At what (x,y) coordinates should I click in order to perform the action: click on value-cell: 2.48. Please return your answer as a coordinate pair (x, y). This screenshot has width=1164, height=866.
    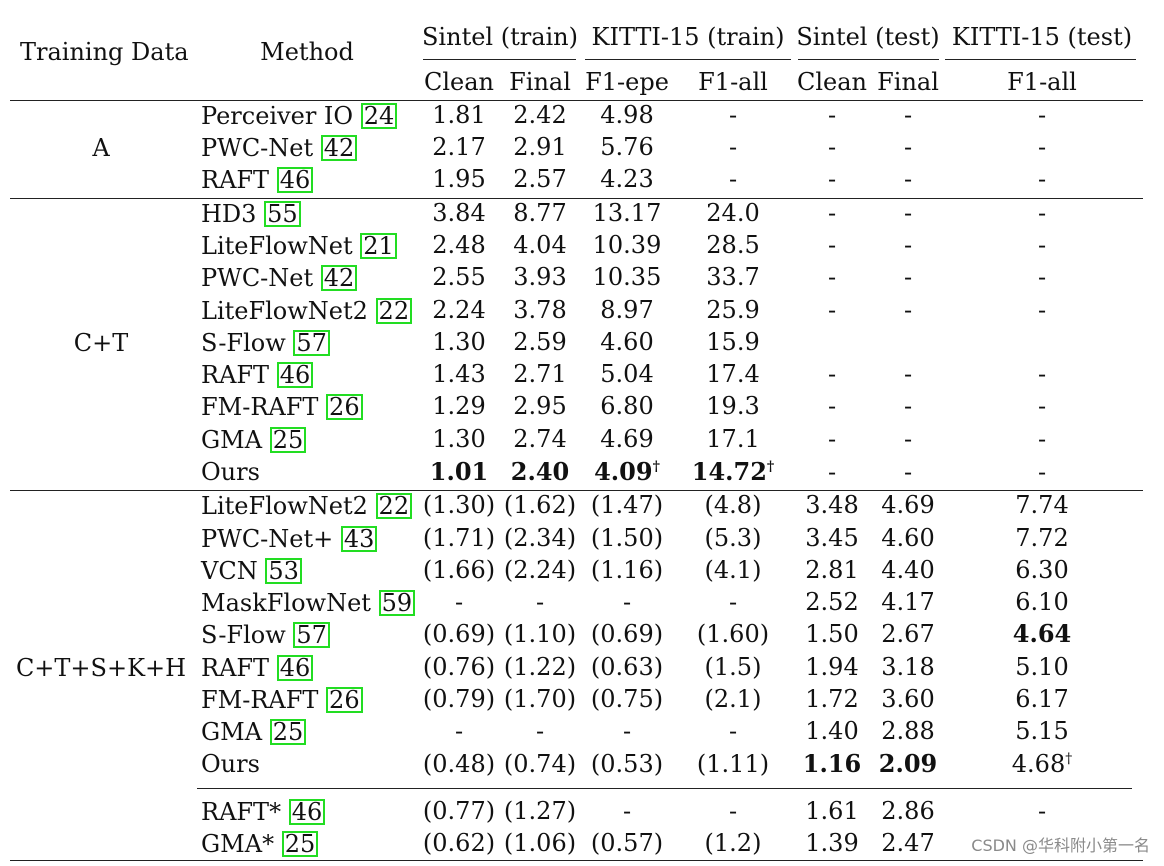
    Looking at the image, I should click on (458, 245).